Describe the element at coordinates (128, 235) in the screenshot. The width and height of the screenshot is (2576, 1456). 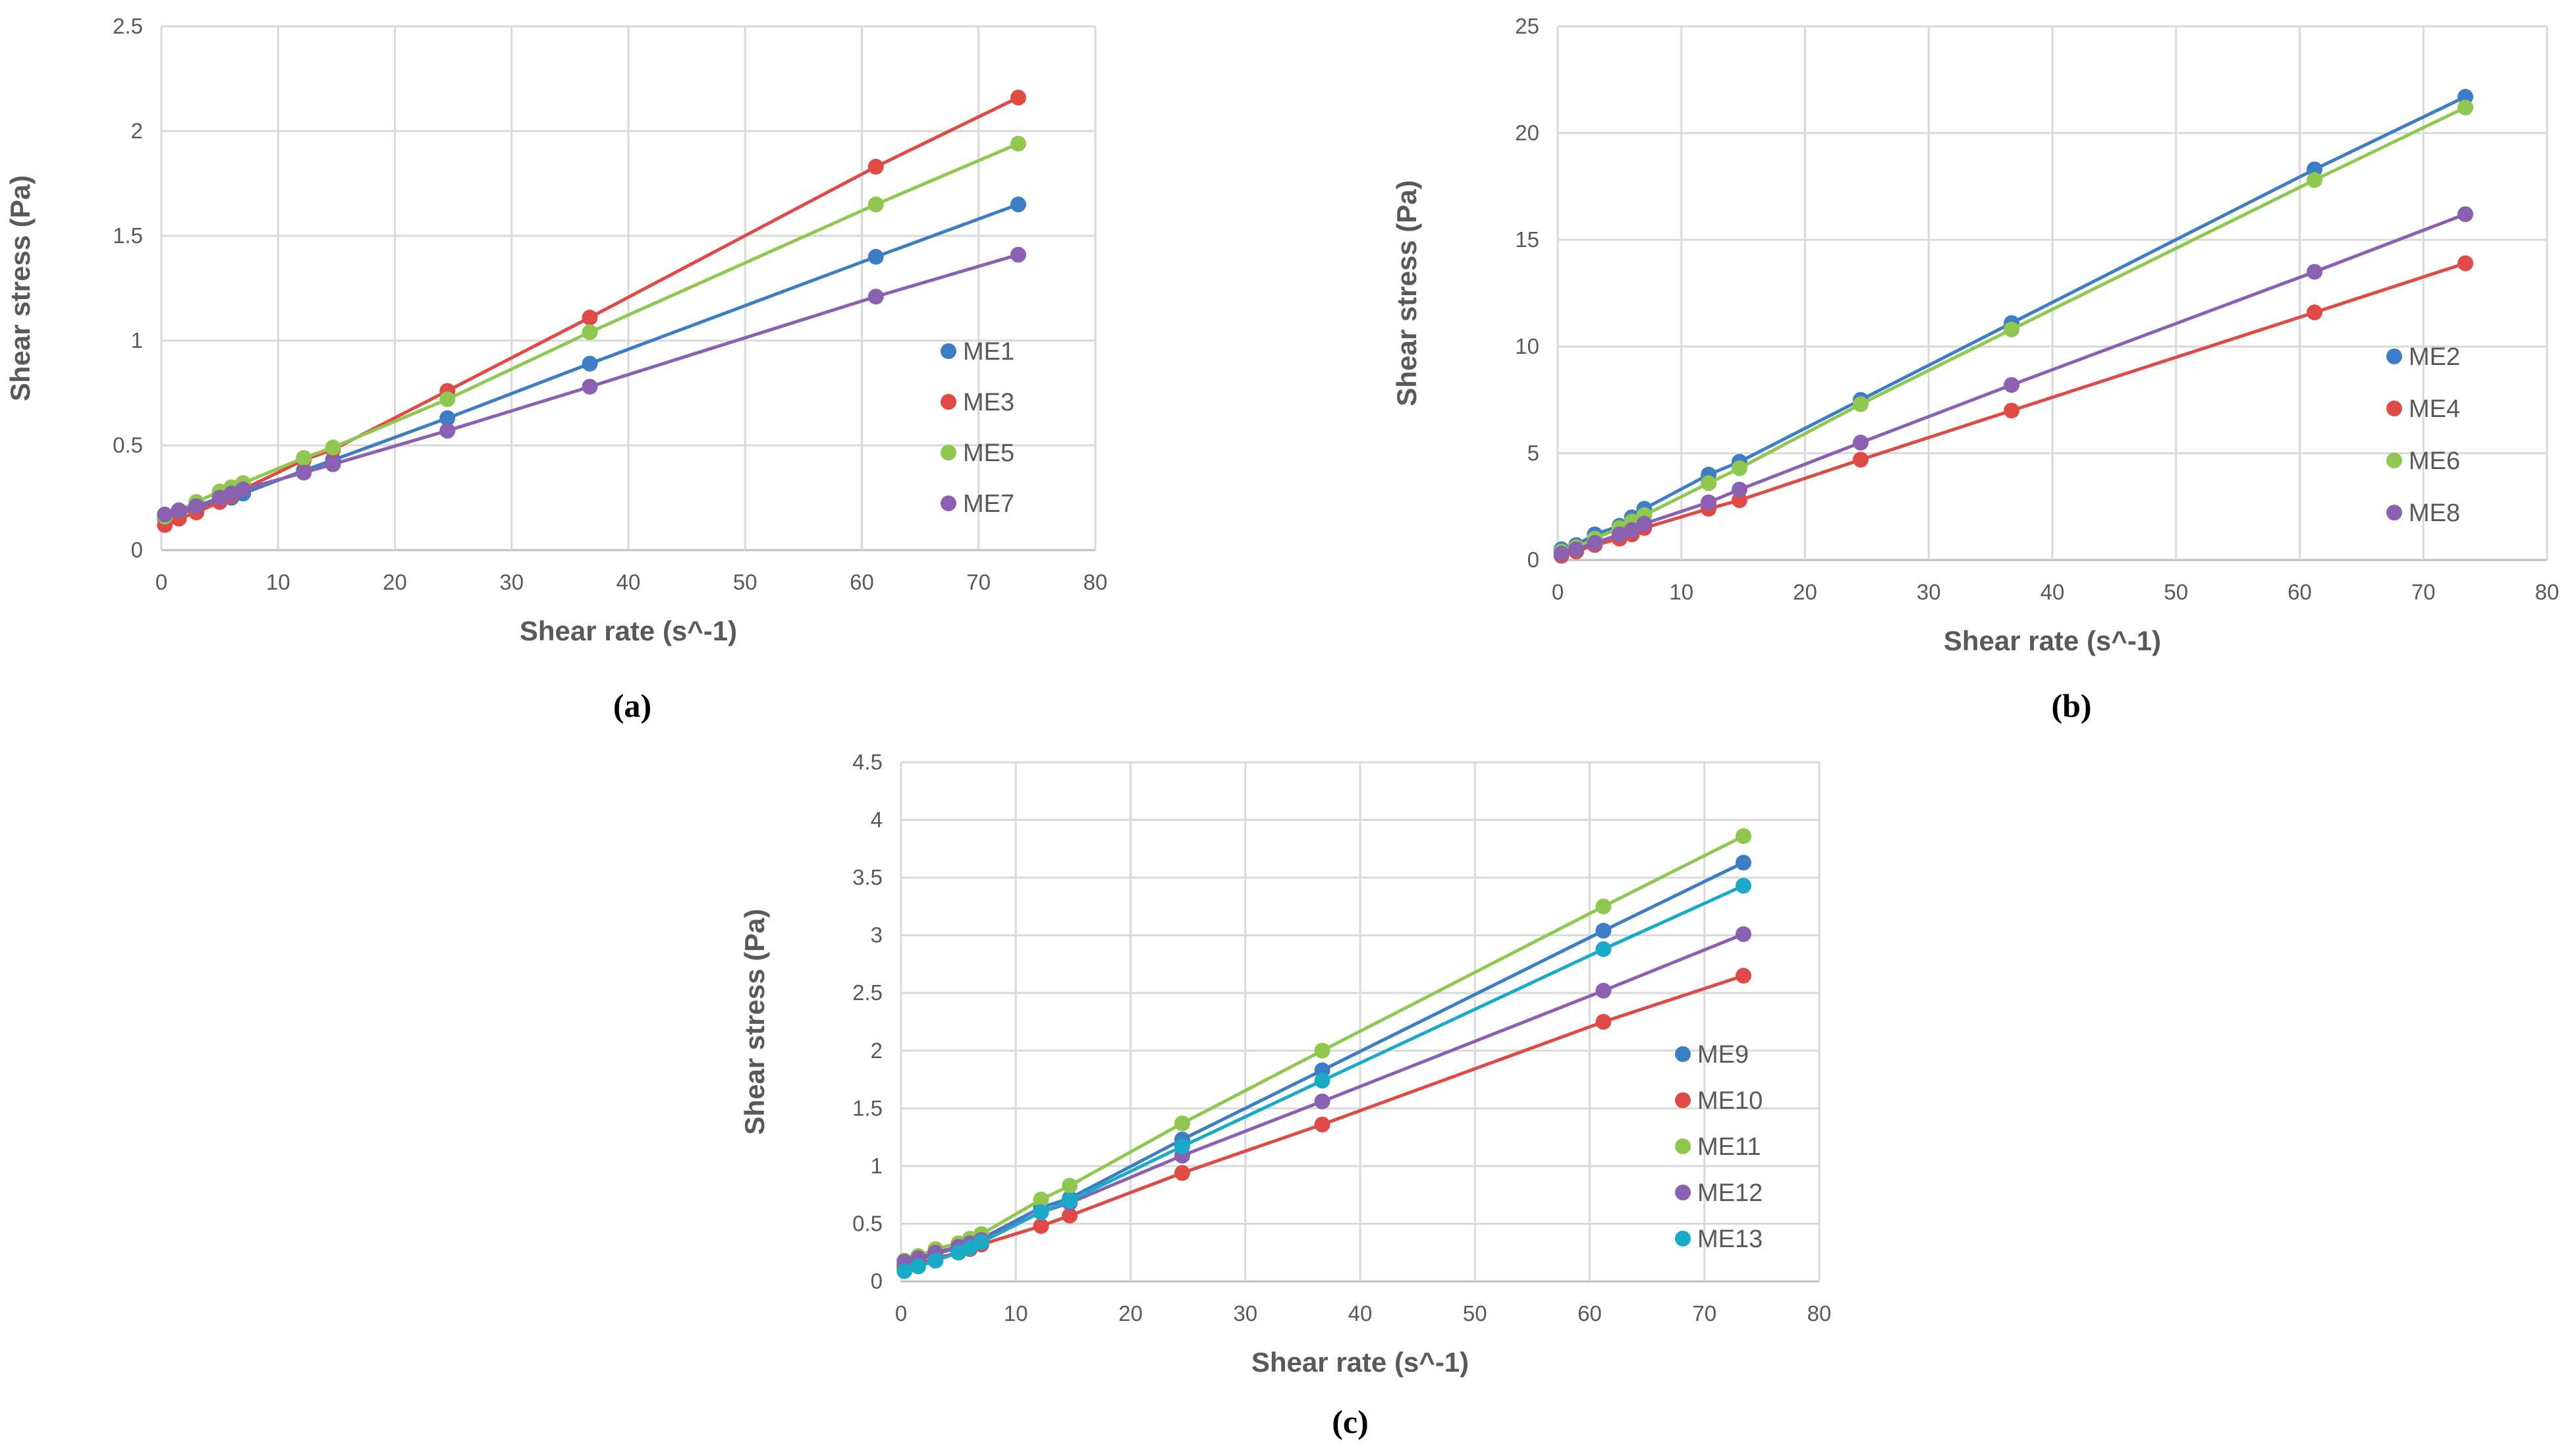
I see `y-tick-label: 1.5` at that location.